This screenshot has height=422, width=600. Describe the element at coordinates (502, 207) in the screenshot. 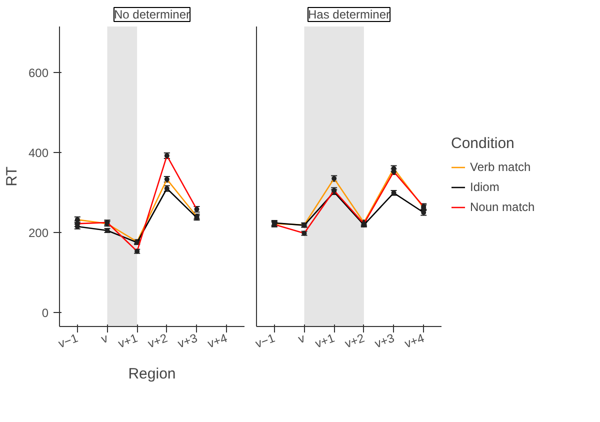

I see `legend-label: Noun match` at that location.